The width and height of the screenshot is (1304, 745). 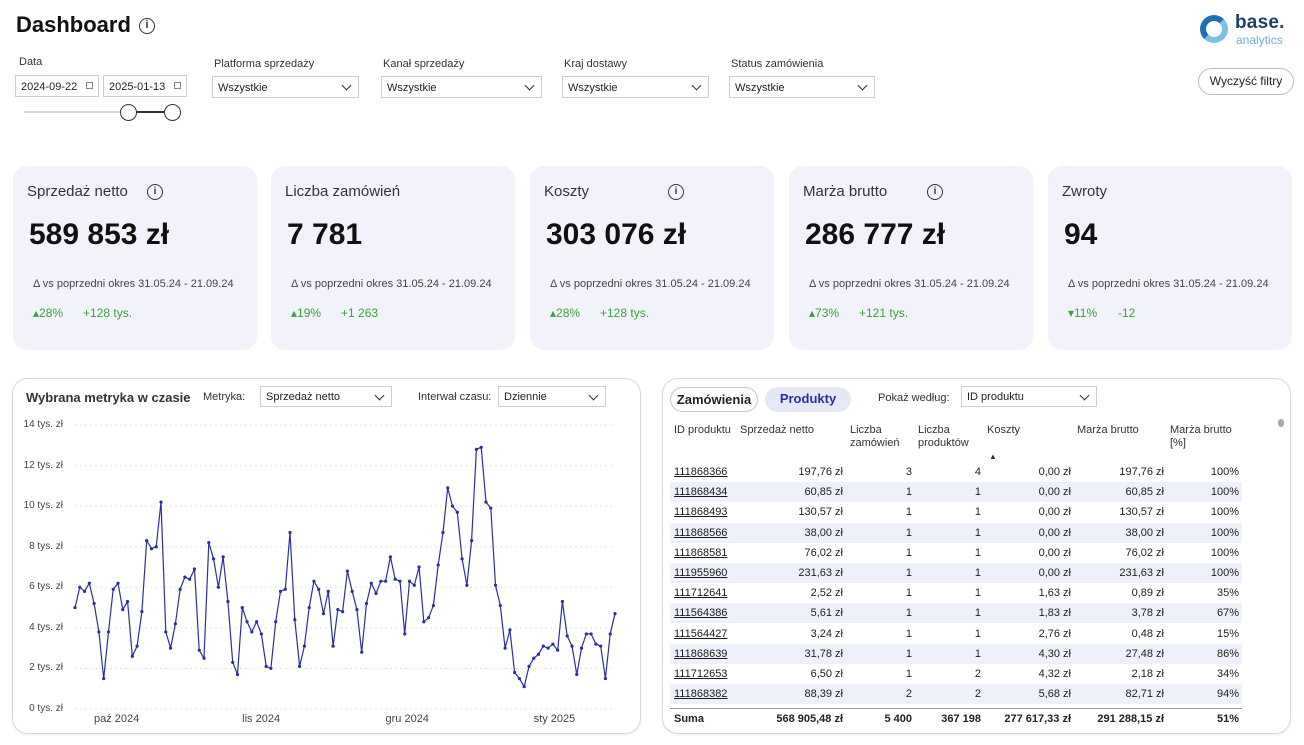 What do you see at coordinates (808, 399) in the screenshot?
I see `tab-products: Produkty` at bounding box center [808, 399].